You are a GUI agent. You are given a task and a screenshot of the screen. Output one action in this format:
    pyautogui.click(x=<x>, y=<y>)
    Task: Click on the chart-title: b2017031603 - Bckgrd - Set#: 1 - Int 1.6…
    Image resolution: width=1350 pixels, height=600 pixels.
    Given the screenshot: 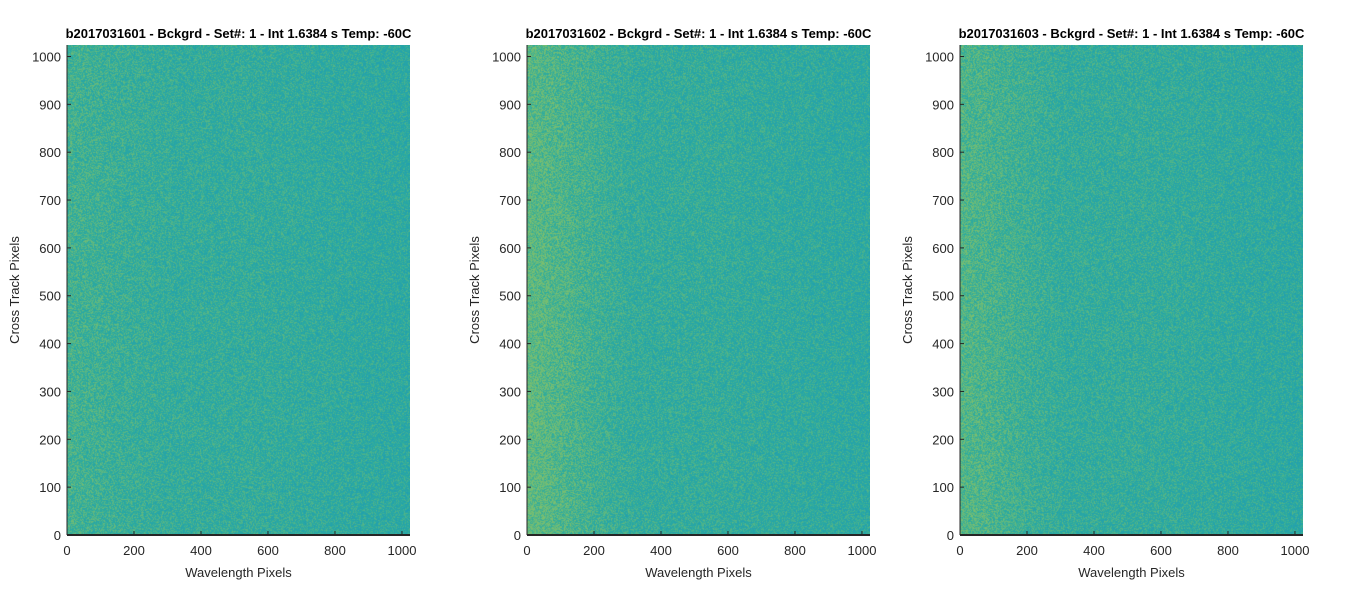 What is the action you would take?
    pyautogui.click(x=1132, y=33)
    